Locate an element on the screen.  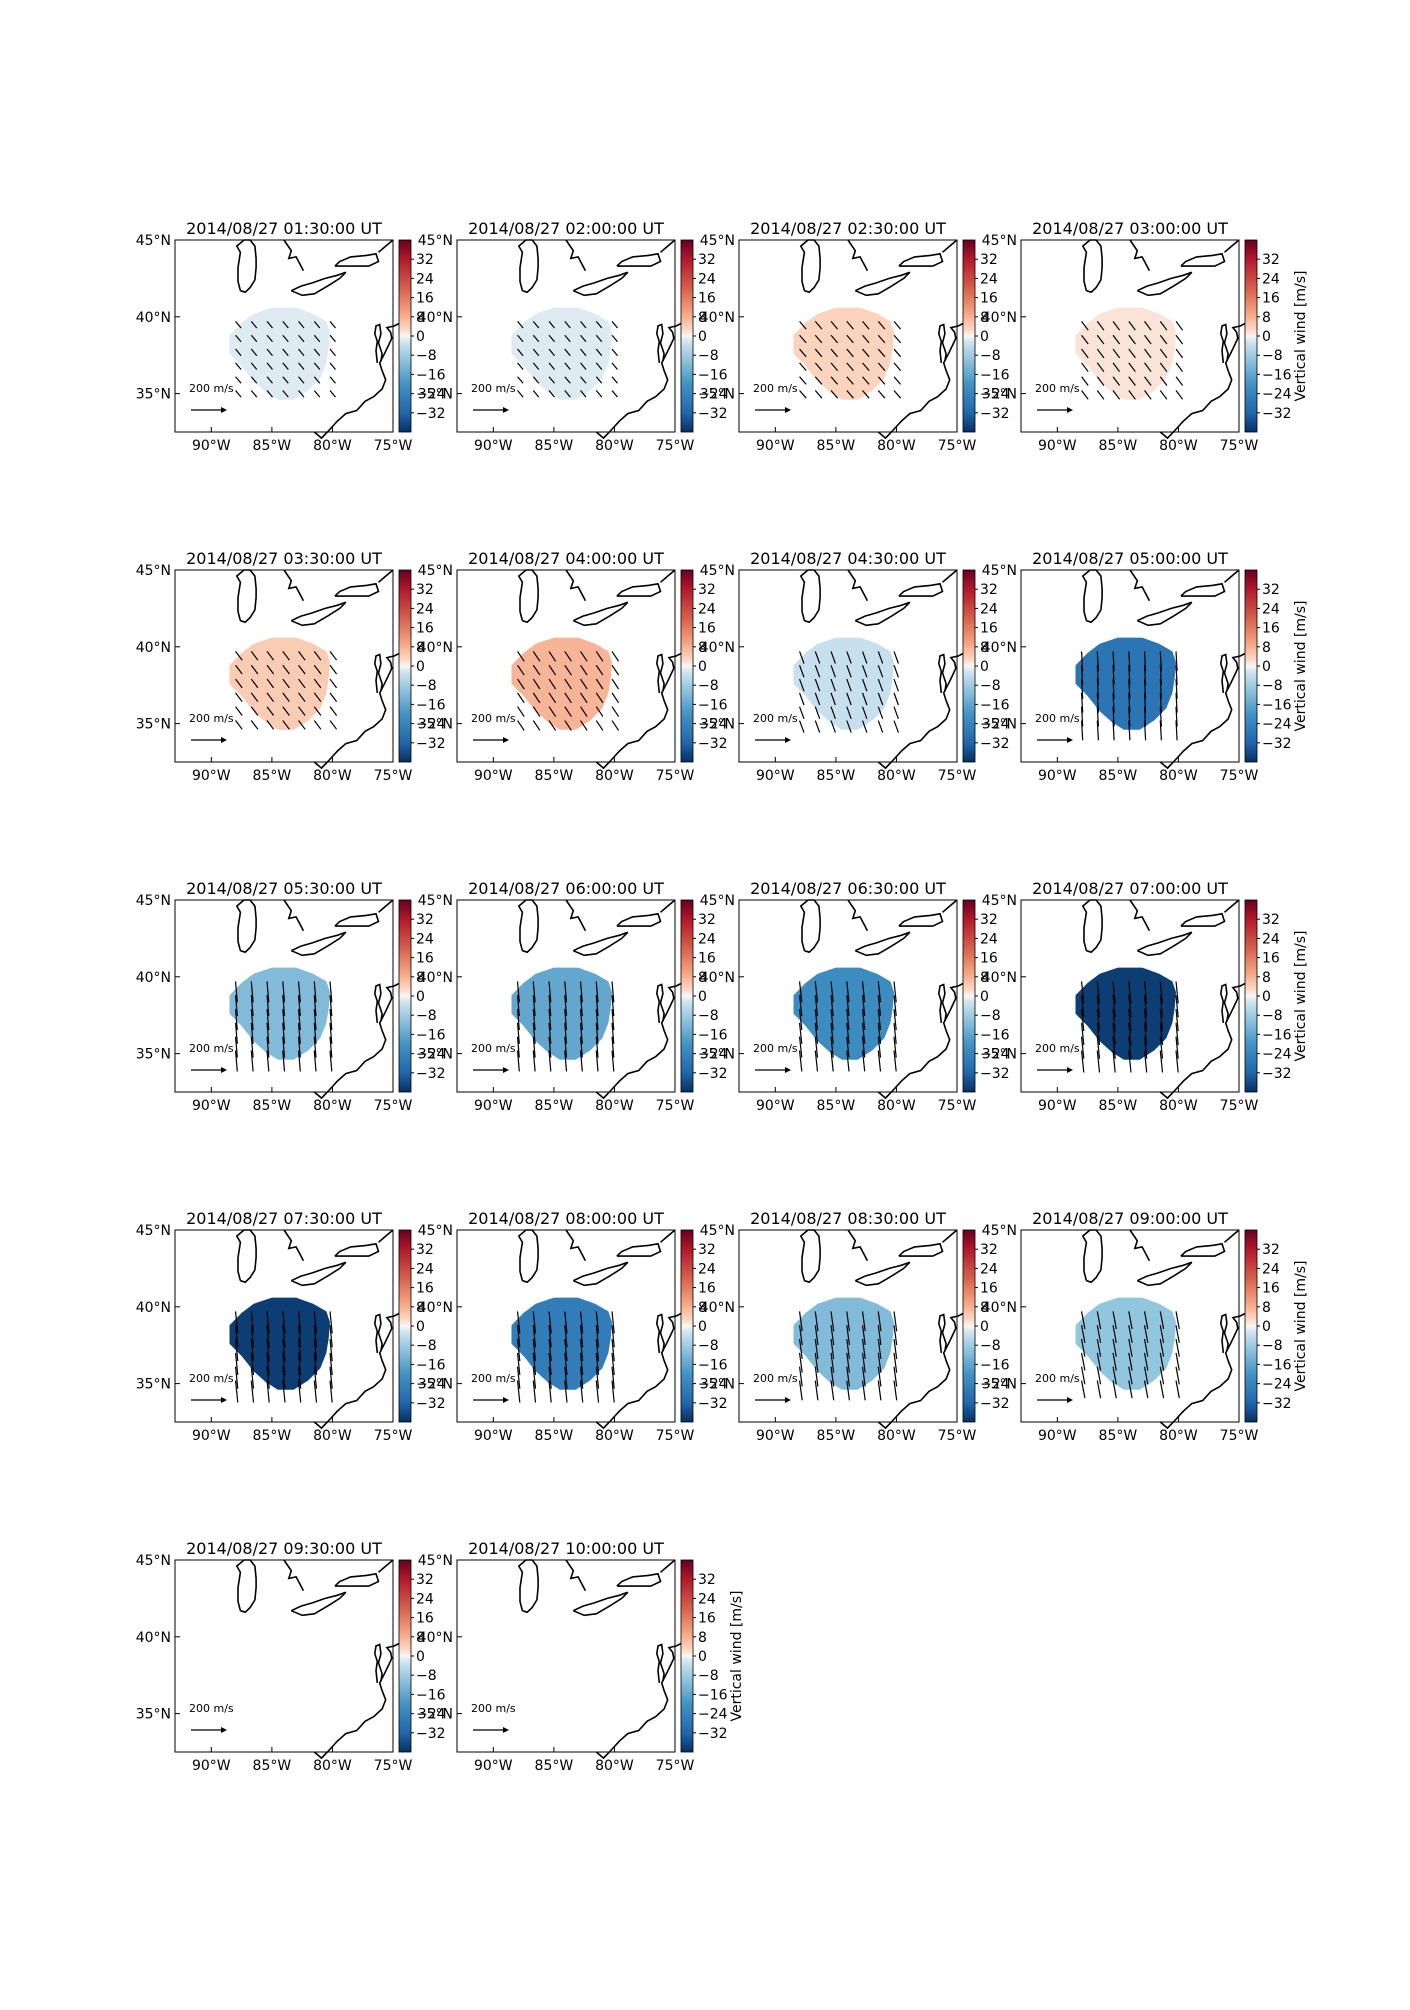
colorbar is located at coordinates (405, 996).